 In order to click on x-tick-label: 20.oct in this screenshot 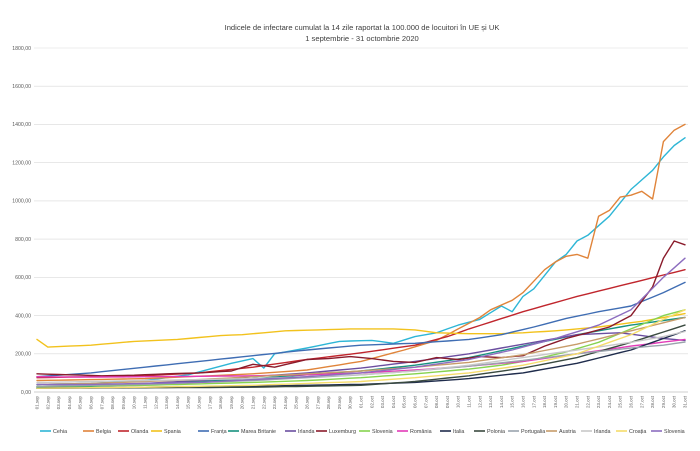, I will do `click(566, 401)`.